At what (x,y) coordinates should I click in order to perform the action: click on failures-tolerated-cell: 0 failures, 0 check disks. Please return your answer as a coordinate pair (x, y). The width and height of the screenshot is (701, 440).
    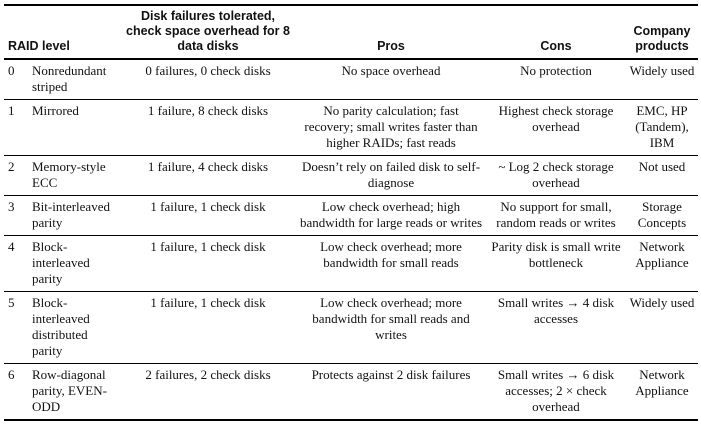
    Looking at the image, I should click on (208, 79).